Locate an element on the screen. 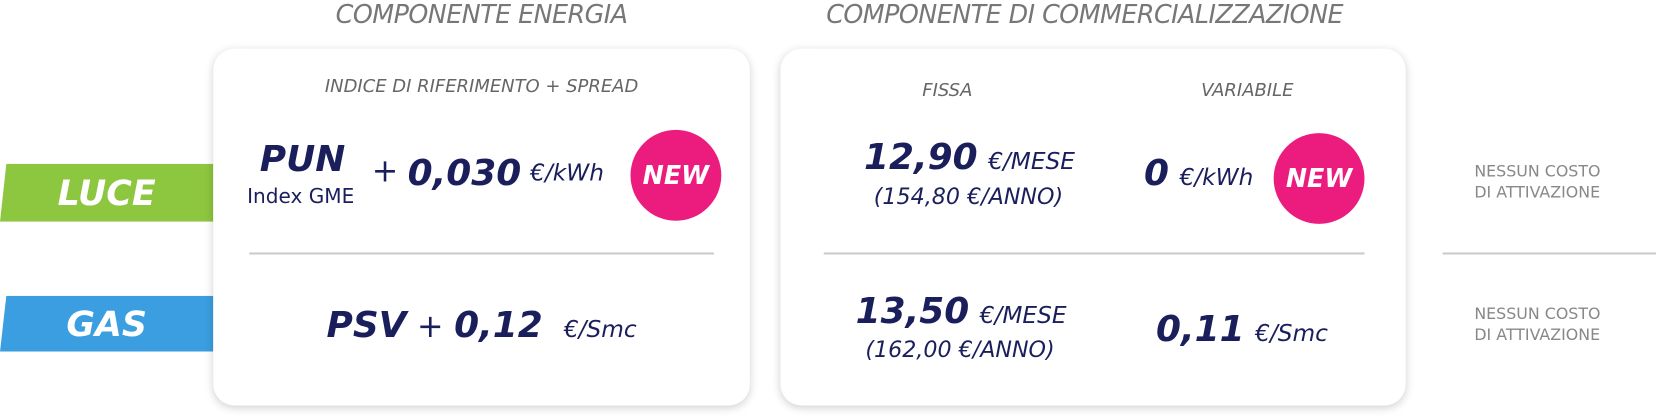 The width and height of the screenshot is (1656, 419). header: COMPONENTE ENERGIA is located at coordinates (481, 15).